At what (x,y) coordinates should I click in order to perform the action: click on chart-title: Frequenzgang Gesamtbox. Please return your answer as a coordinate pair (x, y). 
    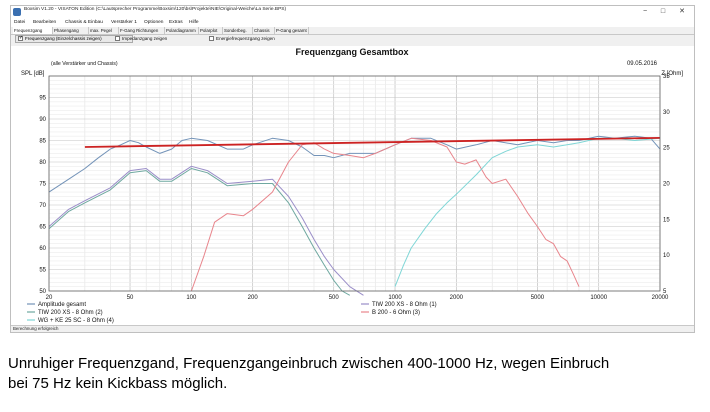
    Looking at the image, I should click on (351, 52).